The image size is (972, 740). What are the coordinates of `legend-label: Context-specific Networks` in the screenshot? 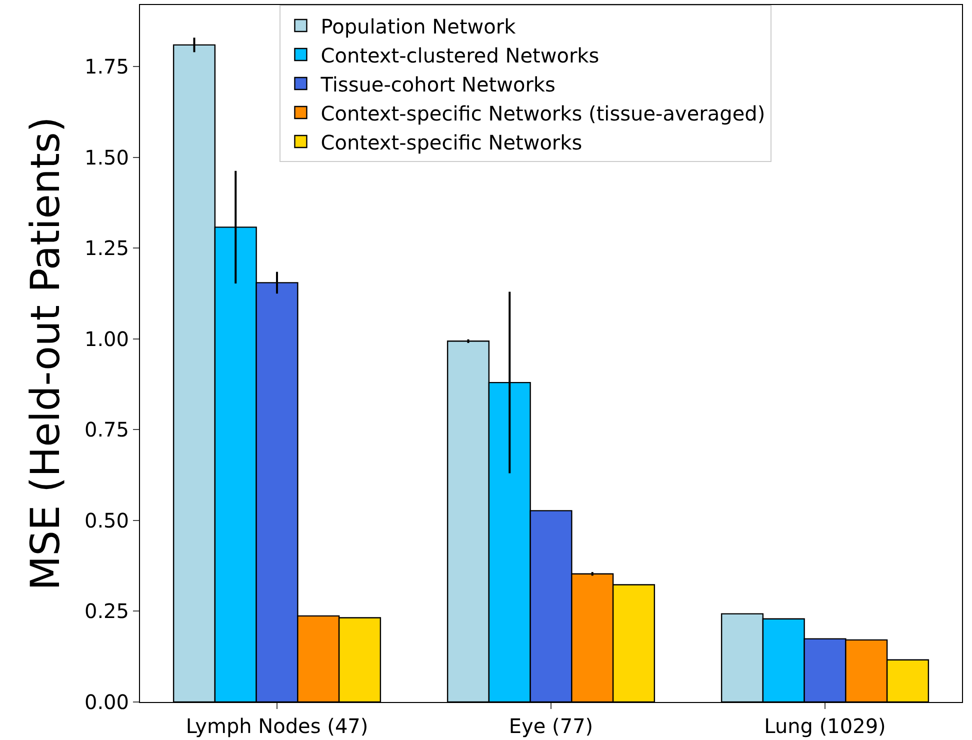 It's located at (451, 142).